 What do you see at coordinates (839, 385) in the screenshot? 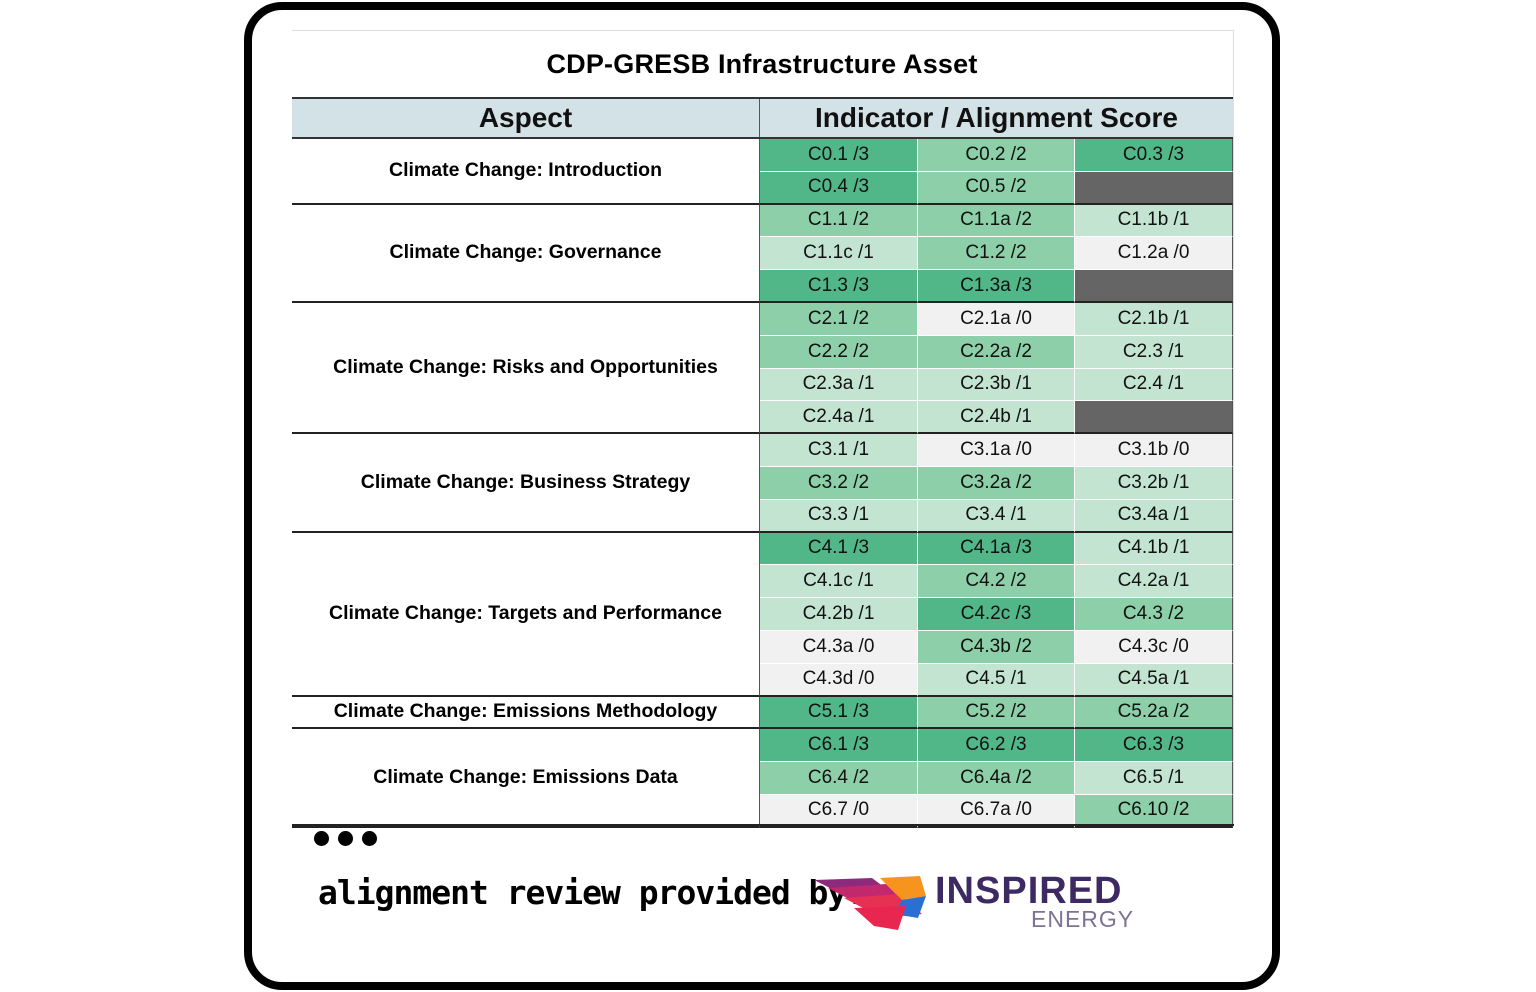
I see `indicator-cell: C2.3a /1` at bounding box center [839, 385].